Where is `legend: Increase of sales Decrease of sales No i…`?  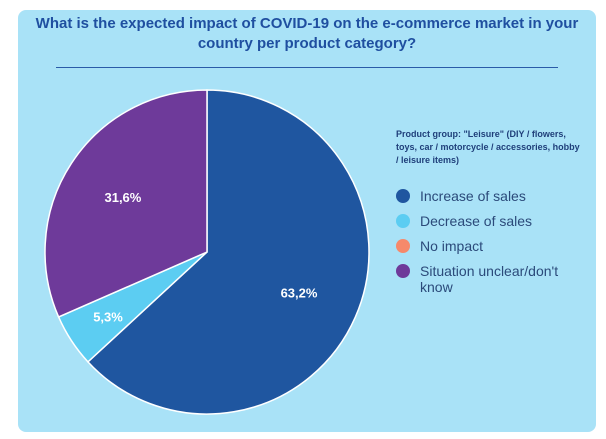 legend: Increase of sales Decrease of sales No i… is located at coordinates (491, 246).